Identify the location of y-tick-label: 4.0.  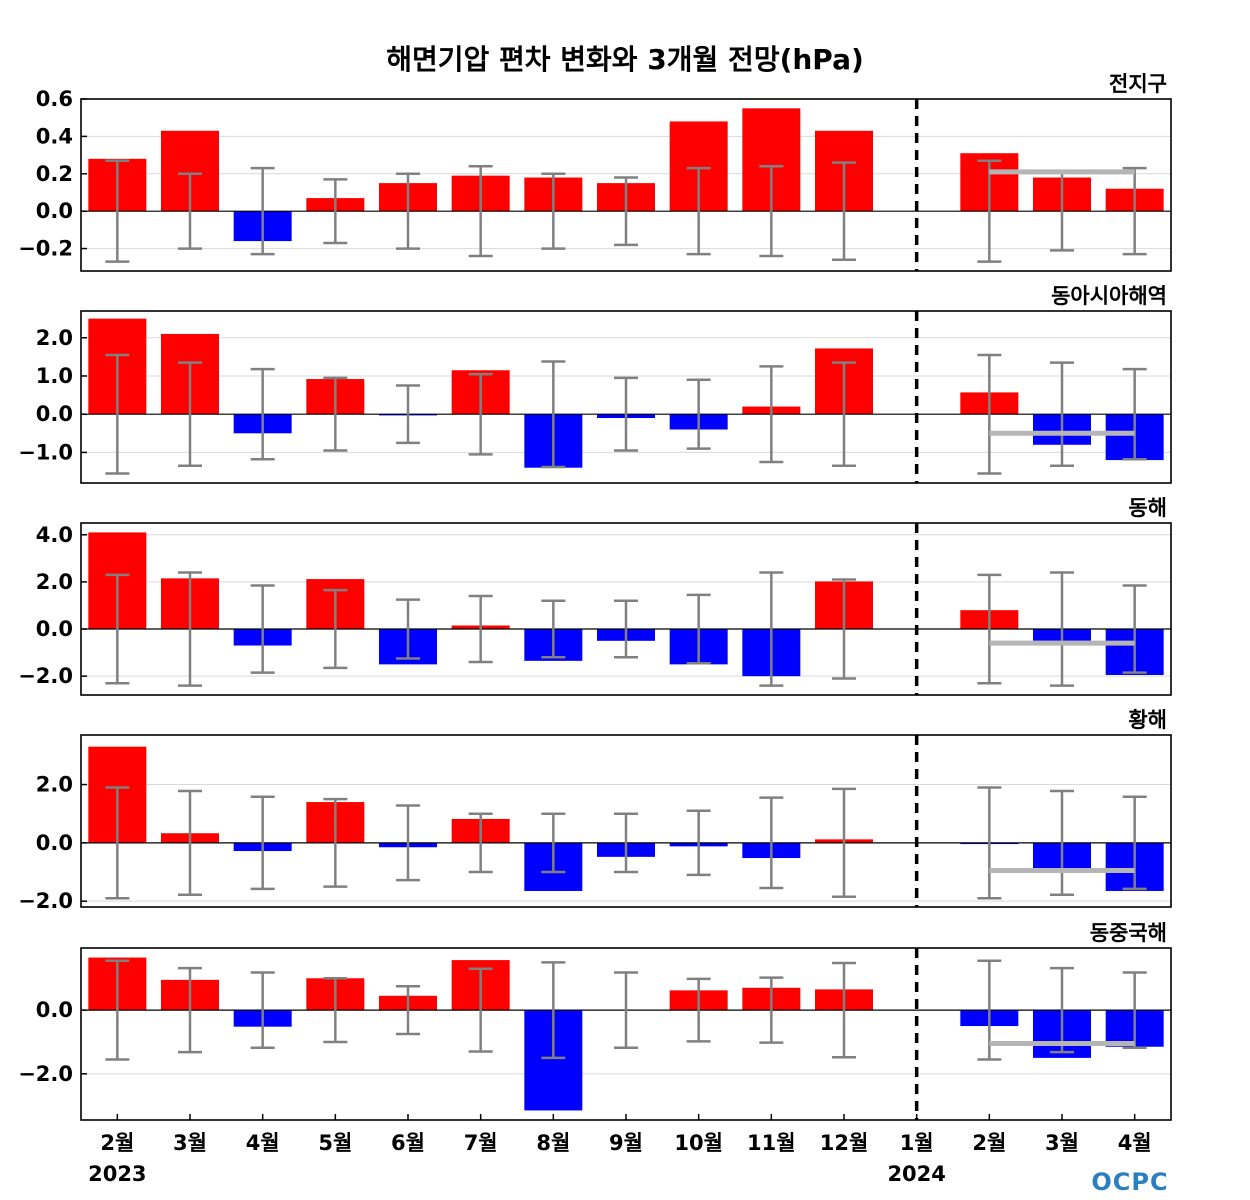
(54, 535).